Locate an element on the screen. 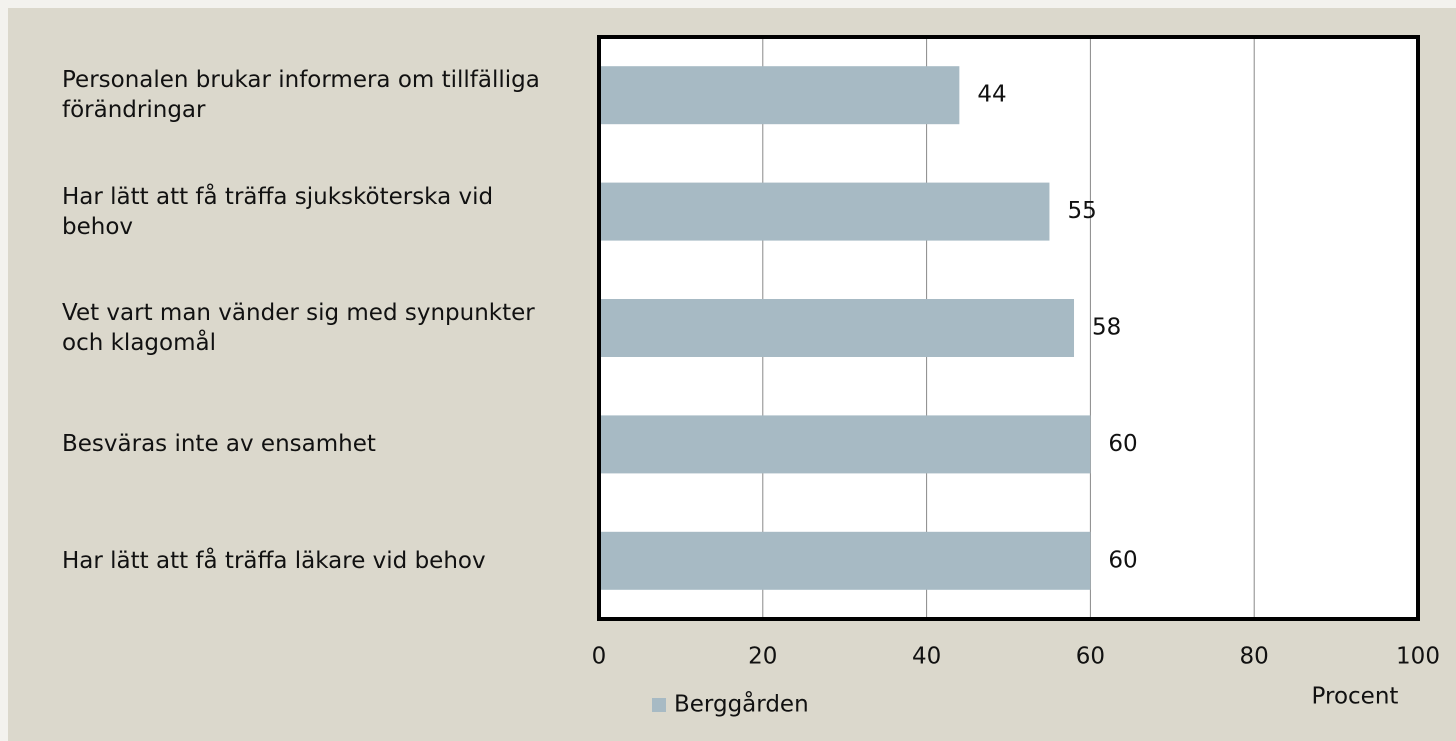  x-tick-label: 20 is located at coordinates (762, 657).